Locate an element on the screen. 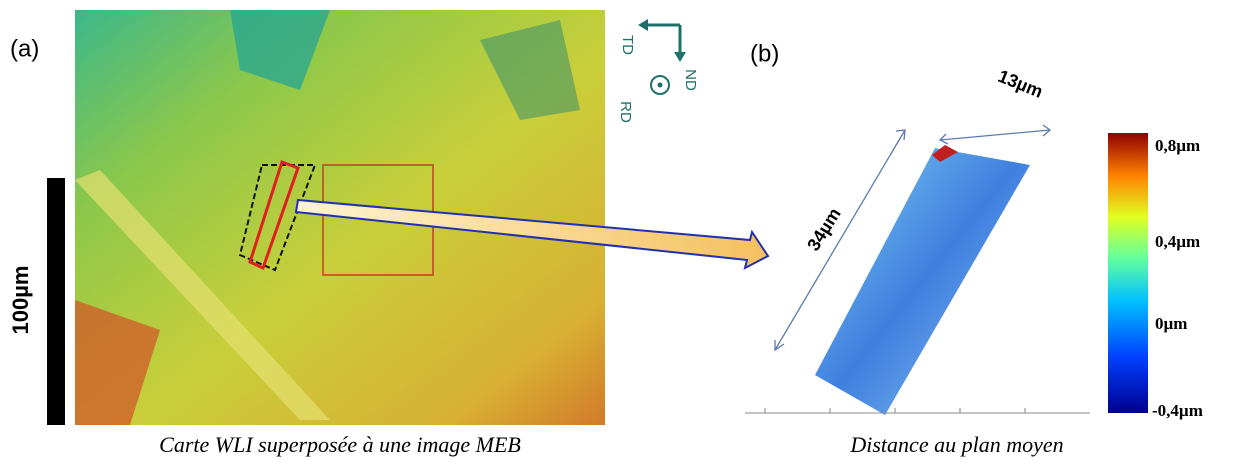  colorbar is located at coordinates (1128, 273).